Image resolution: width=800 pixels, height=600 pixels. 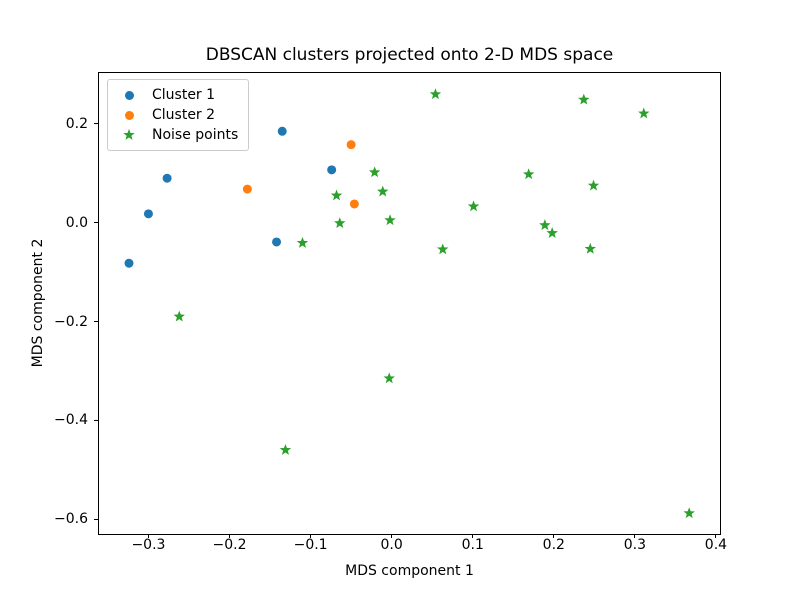 I want to click on x-tick-label: 0.3, so click(x=634, y=545).